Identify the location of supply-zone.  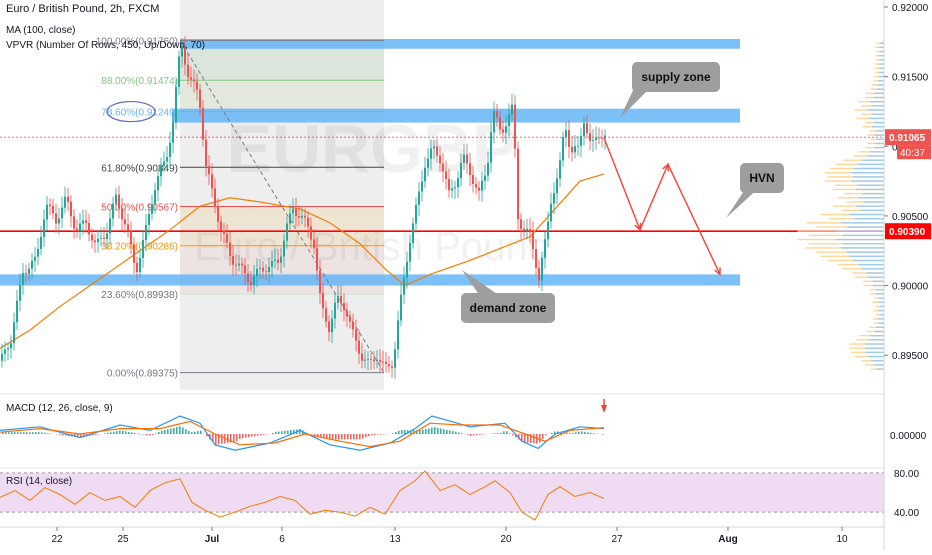
(456, 116).